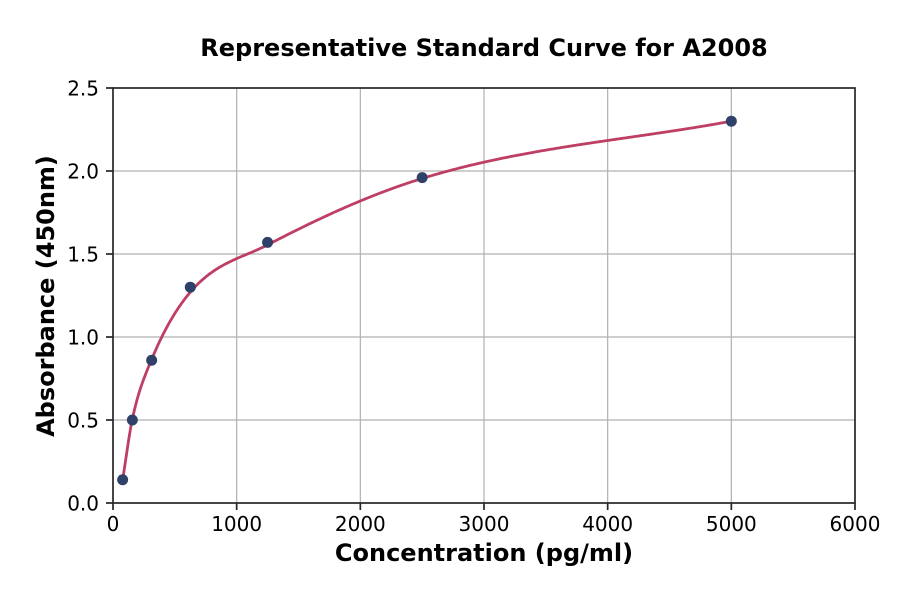 The height and width of the screenshot is (594, 900). What do you see at coordinates (83, 255) in the screenshot?
I see `y-tick-label: 1.5` at bounding box center [83, 255].